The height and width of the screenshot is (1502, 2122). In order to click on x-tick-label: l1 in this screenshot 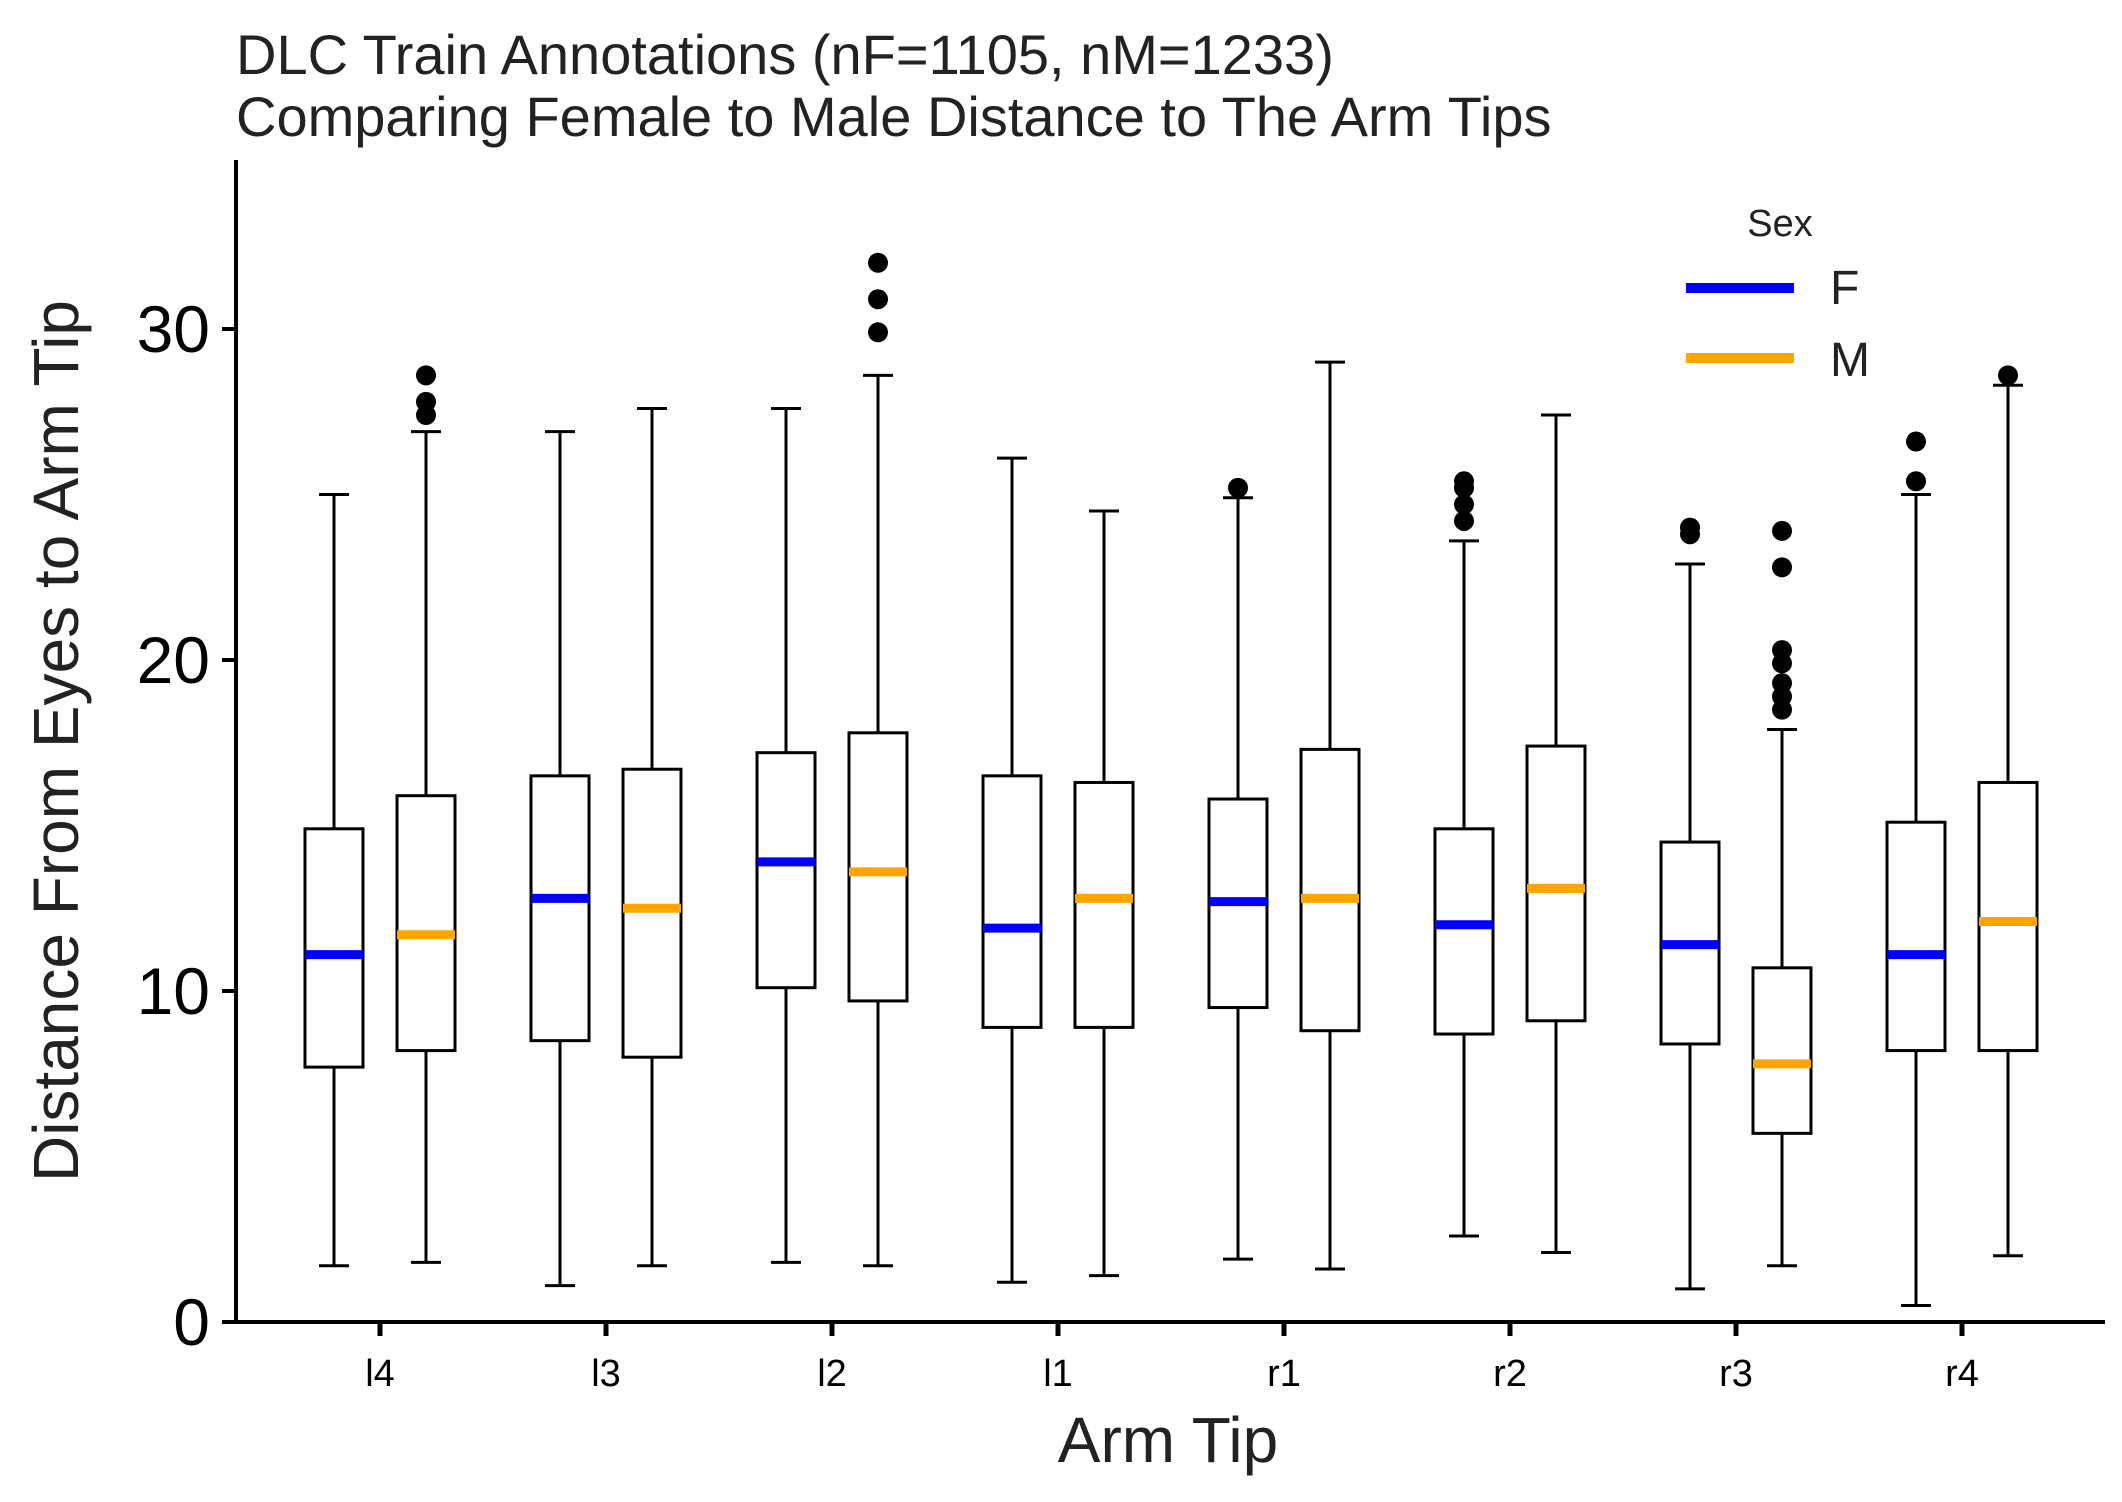, I will do `click(1058, 1374)`.